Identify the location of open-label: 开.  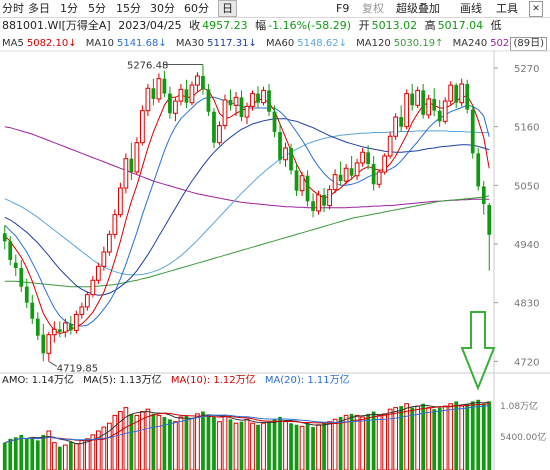
(364, 25).